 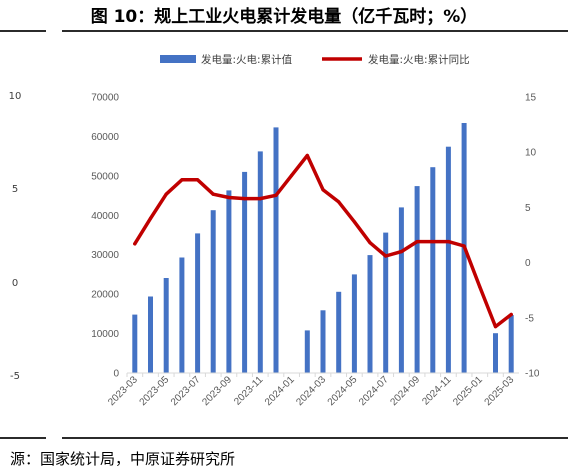 What do you see at coordinates (217, 391) in the screenshot?
I see `x-tick-label: 2023-09` at bounding box center [217, 391].